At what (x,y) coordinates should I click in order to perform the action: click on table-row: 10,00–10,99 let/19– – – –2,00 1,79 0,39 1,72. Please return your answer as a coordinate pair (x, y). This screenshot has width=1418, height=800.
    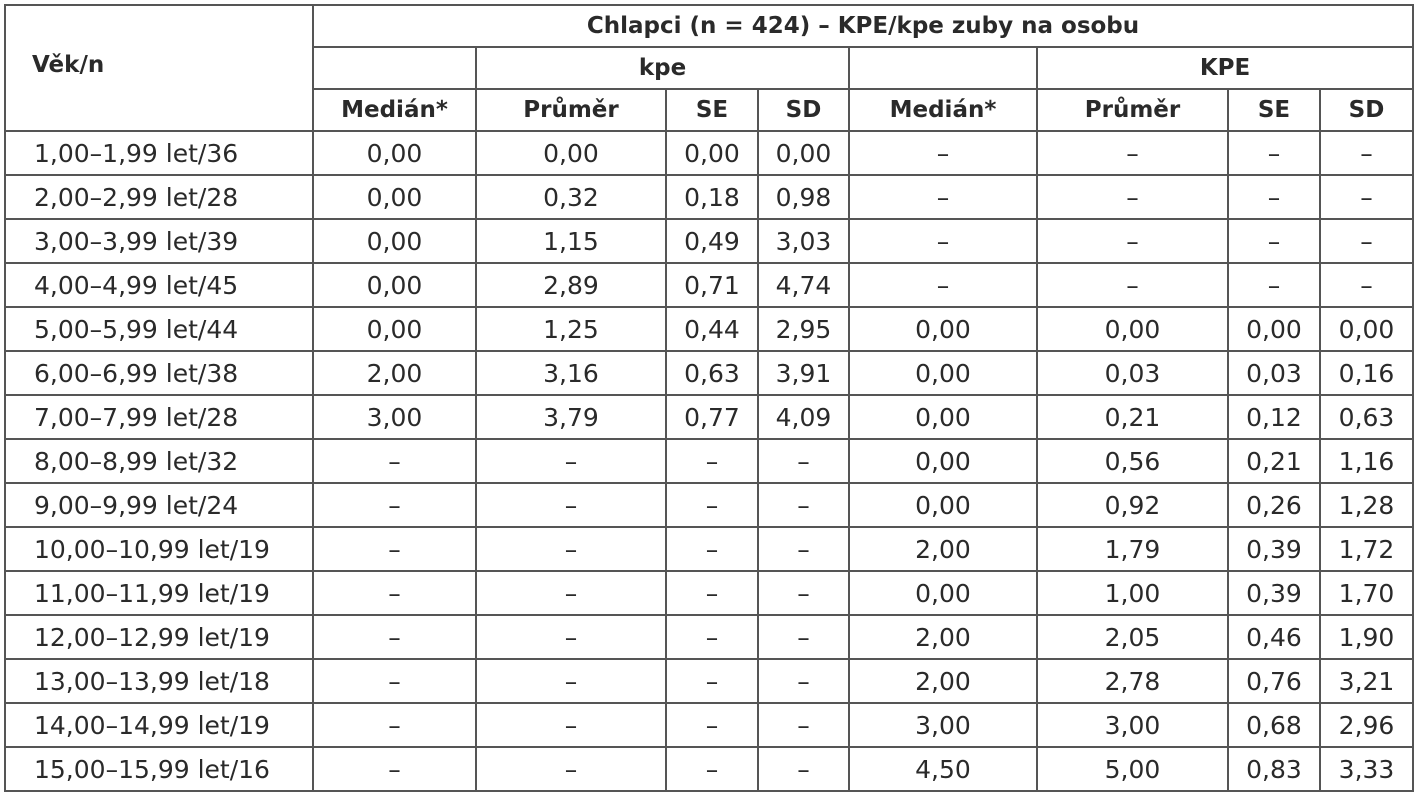
    Looking at the image, I should click on (709, 549).